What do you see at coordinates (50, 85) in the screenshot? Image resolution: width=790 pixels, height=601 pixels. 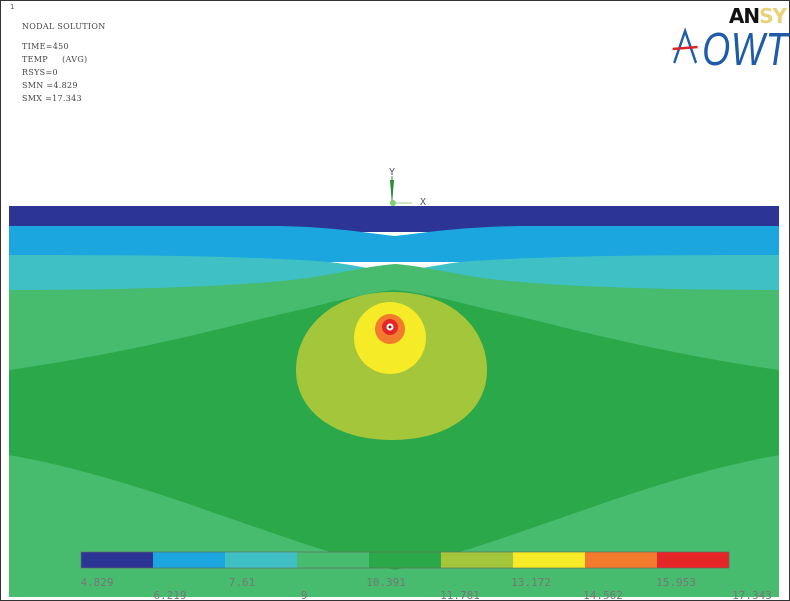 I see `info-smn: SMN =4.829` at bounding box center [50, 85].